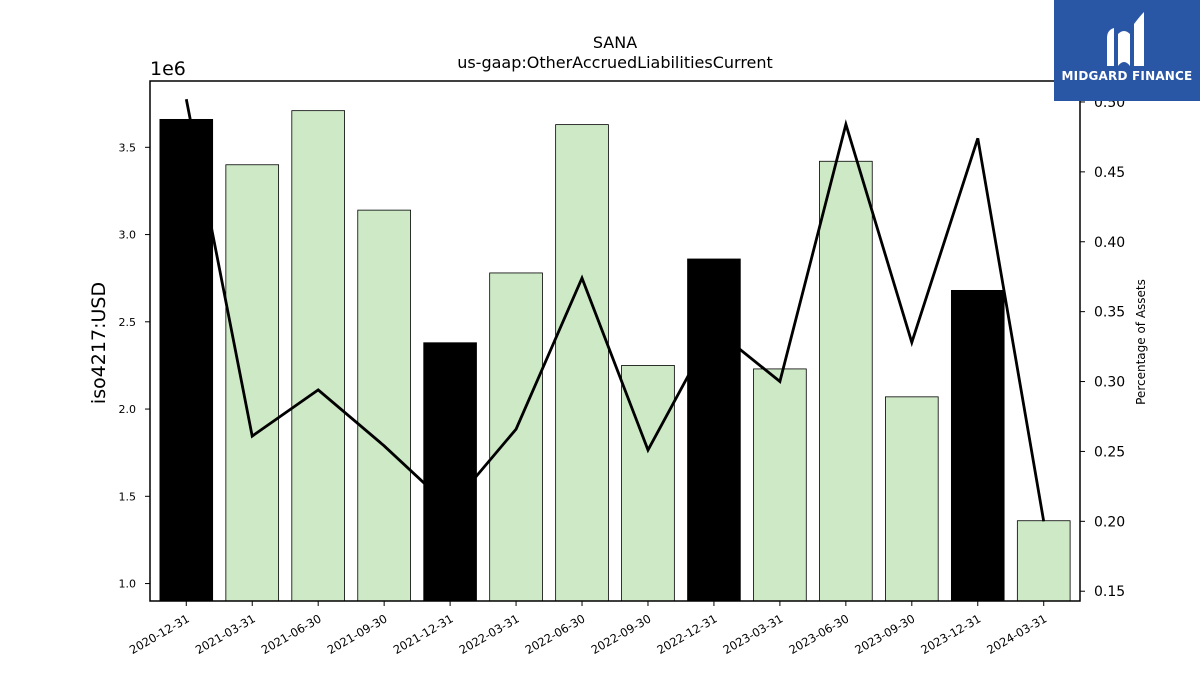 The image size is (1200, 675). Describe the element at coordinates (128, 496) in the screenshot. I see `y-tick-label: 1.5` at that location.